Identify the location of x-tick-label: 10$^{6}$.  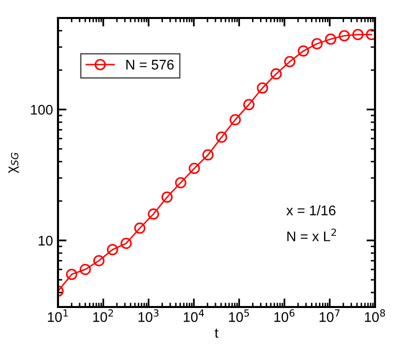
(284, 315).